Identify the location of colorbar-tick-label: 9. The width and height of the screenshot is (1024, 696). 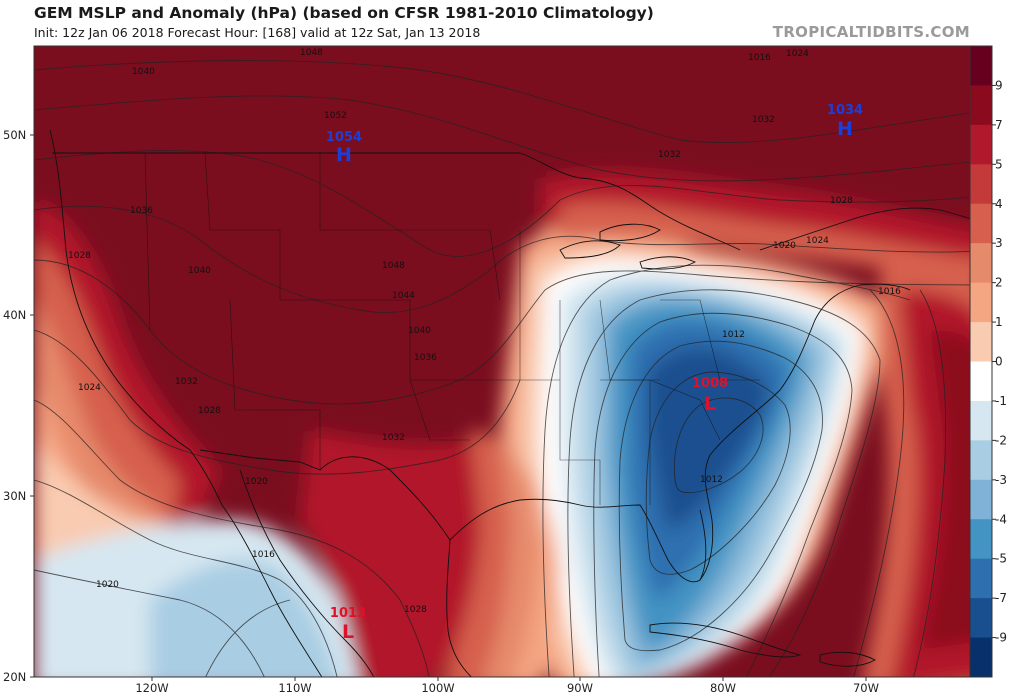
(999, 85).